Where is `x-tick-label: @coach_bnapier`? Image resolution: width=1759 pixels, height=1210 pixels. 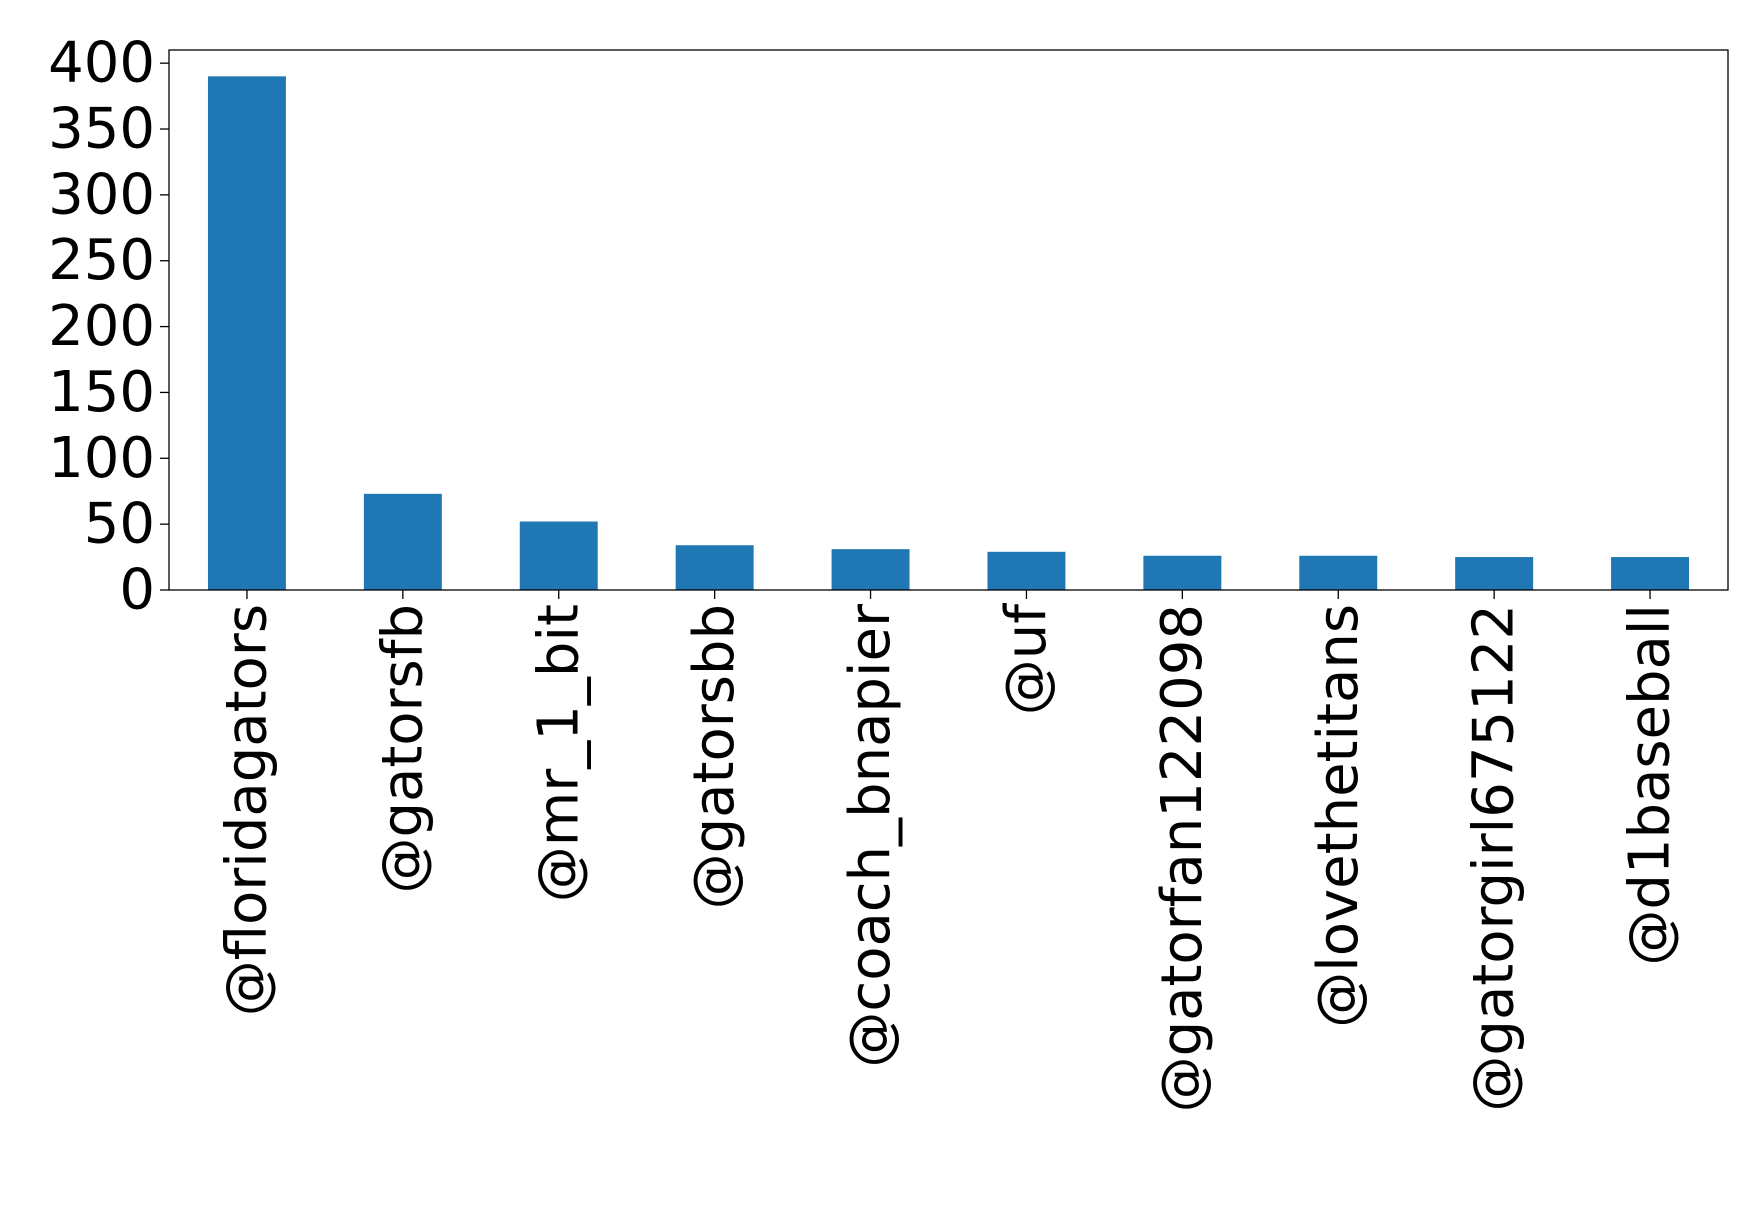 x-tick-label: @coach_bnapier is located at coordinates (870, 835).